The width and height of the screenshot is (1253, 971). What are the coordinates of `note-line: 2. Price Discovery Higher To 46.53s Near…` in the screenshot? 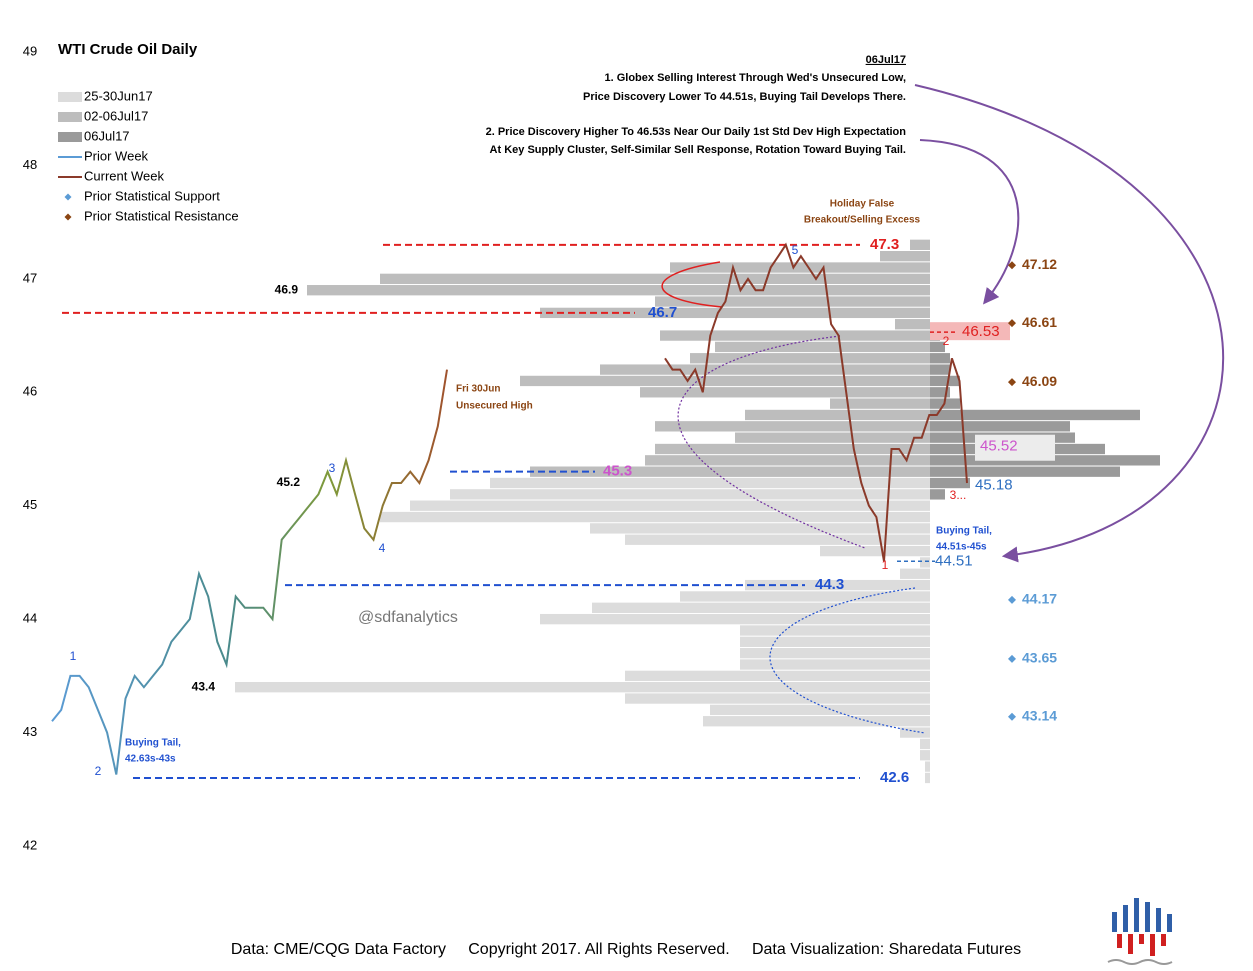 It's located at (696, 132).